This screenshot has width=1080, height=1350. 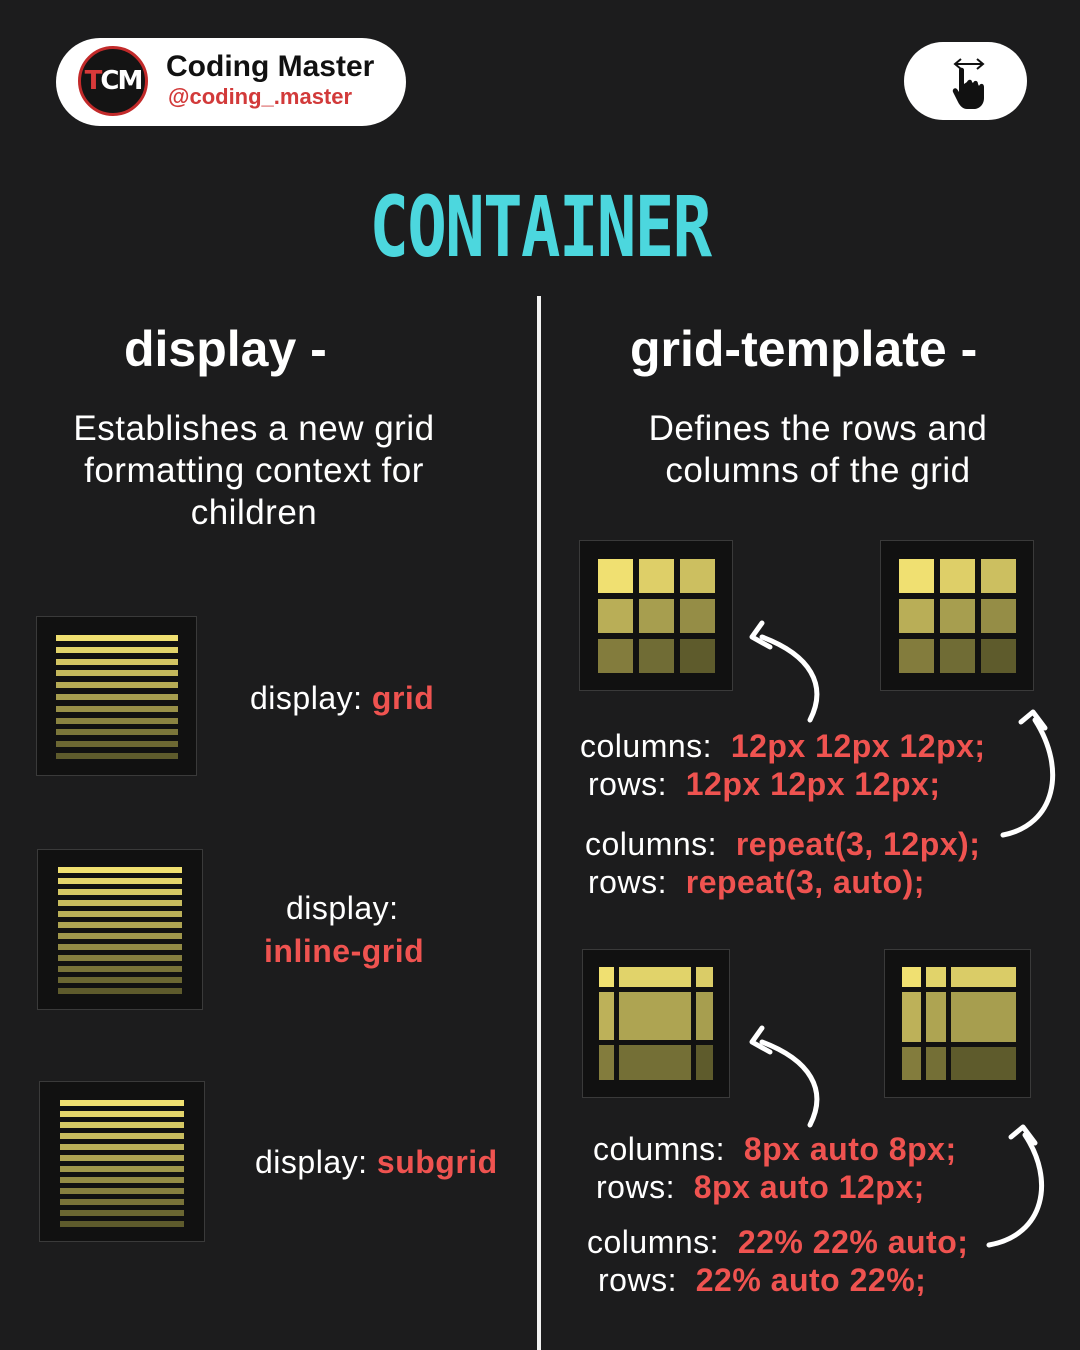 What do you see at coordinates (853, 1242) in the screenshot?
I see `code-value: 22% 22% auto;` at bounding box center [853, 1242].